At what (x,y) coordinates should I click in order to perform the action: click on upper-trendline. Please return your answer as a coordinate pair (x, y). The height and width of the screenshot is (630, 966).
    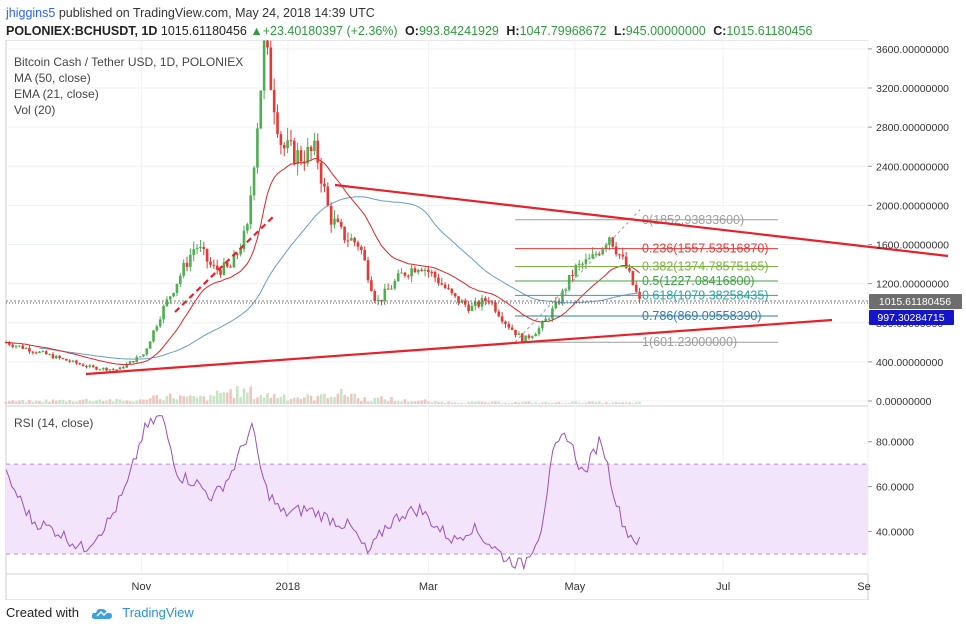
    Looking at the image, I should click on (641, 220).